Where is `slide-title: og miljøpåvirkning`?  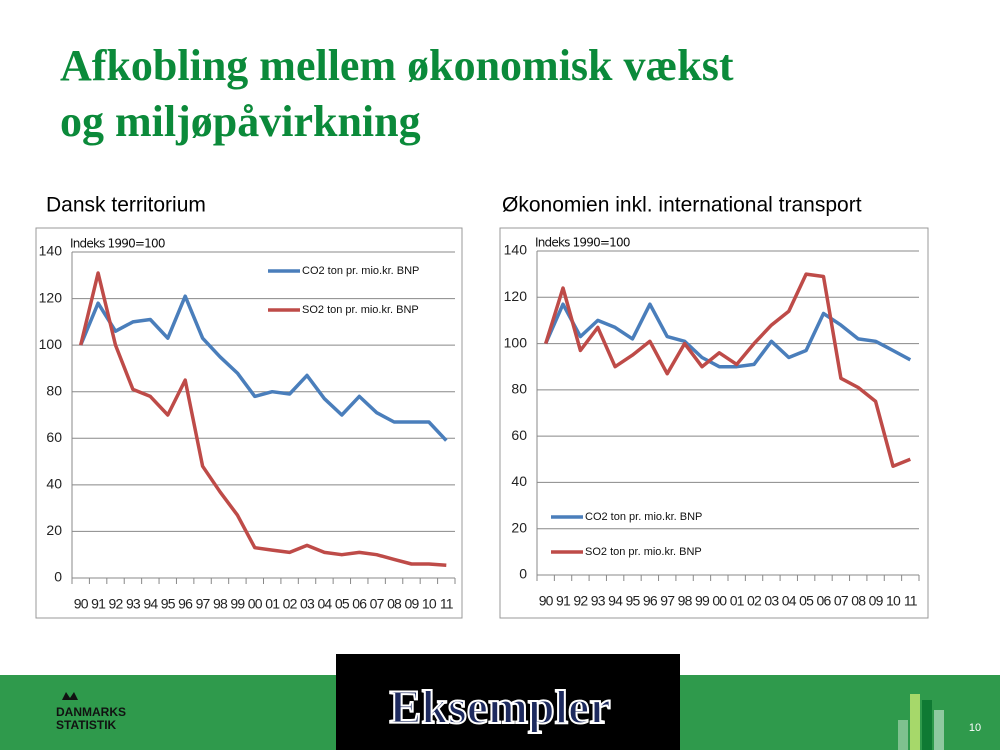 slide-title: og miljøpåvirkning is located at coordinates (240, 121).